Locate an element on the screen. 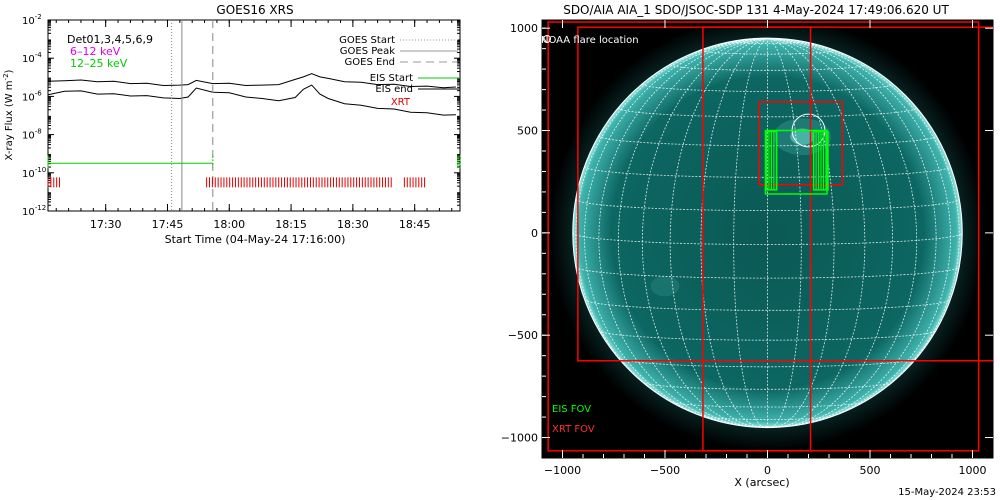  eis-fov-boxes is located at coordinates (796, 162).